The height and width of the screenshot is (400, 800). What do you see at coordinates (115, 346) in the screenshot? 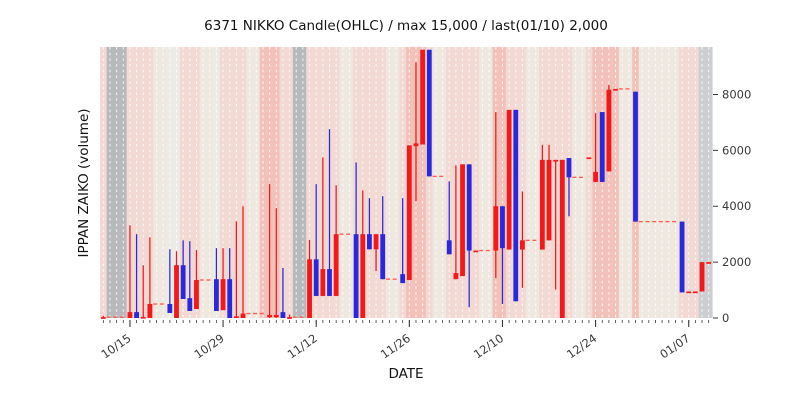
I see `svg-text: 10/15` at bounding box center [115, 346].